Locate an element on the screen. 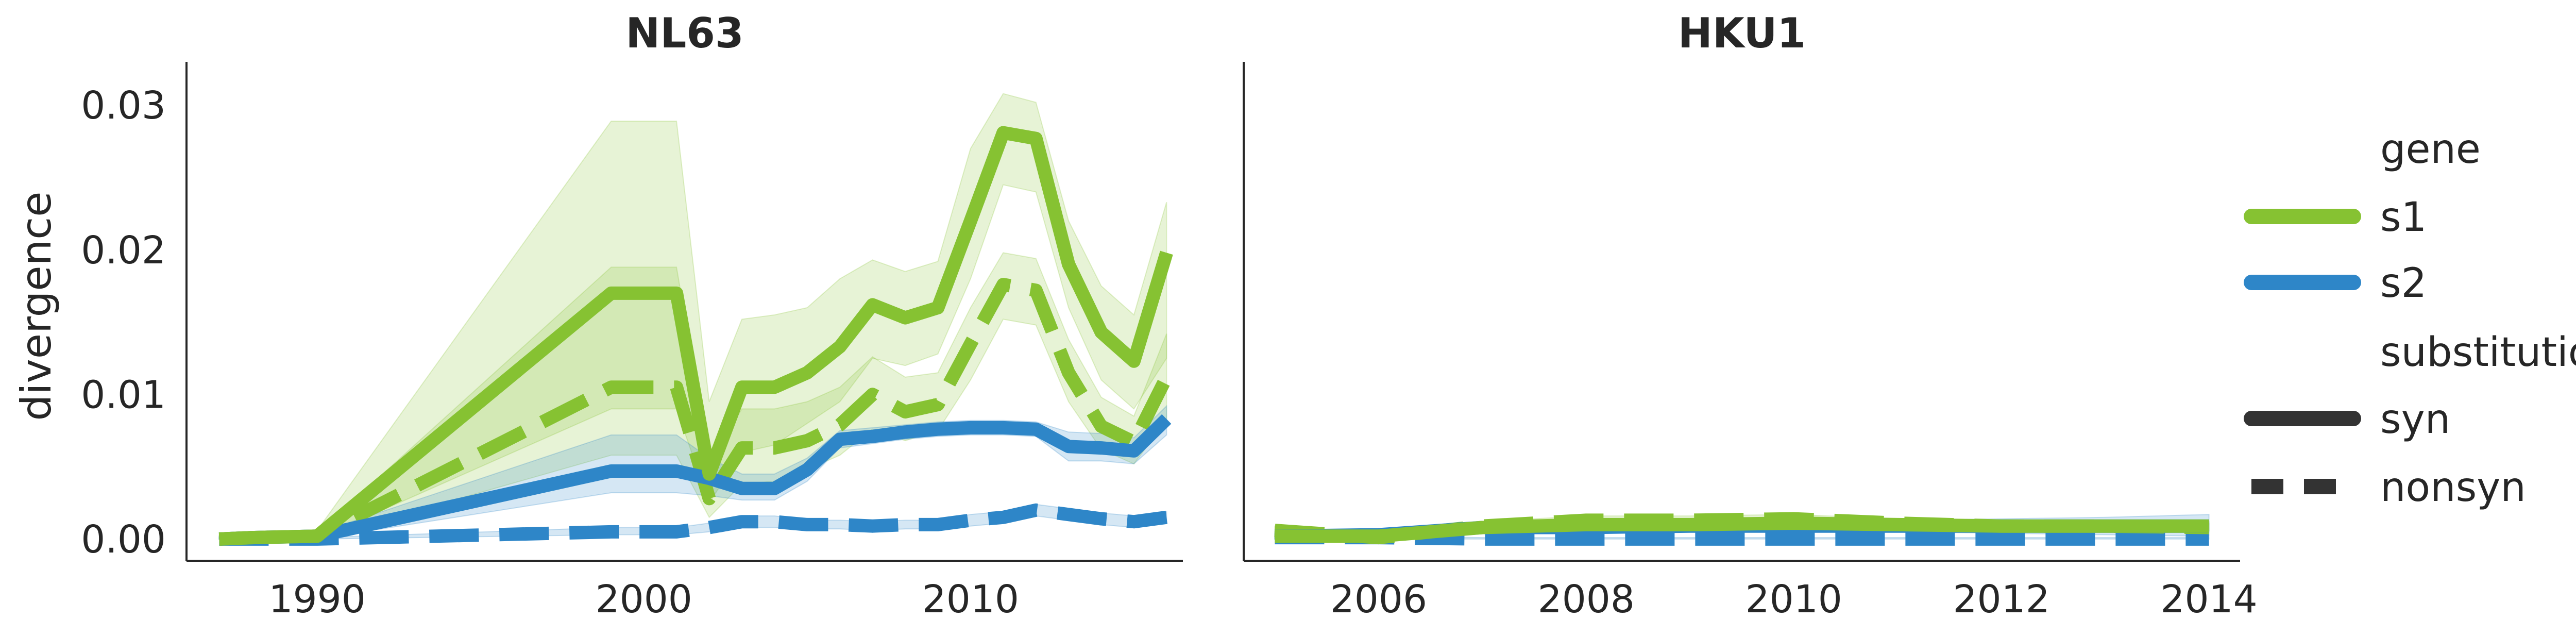  x-tick-label: 2008 is located at coordinates (1586, 599).